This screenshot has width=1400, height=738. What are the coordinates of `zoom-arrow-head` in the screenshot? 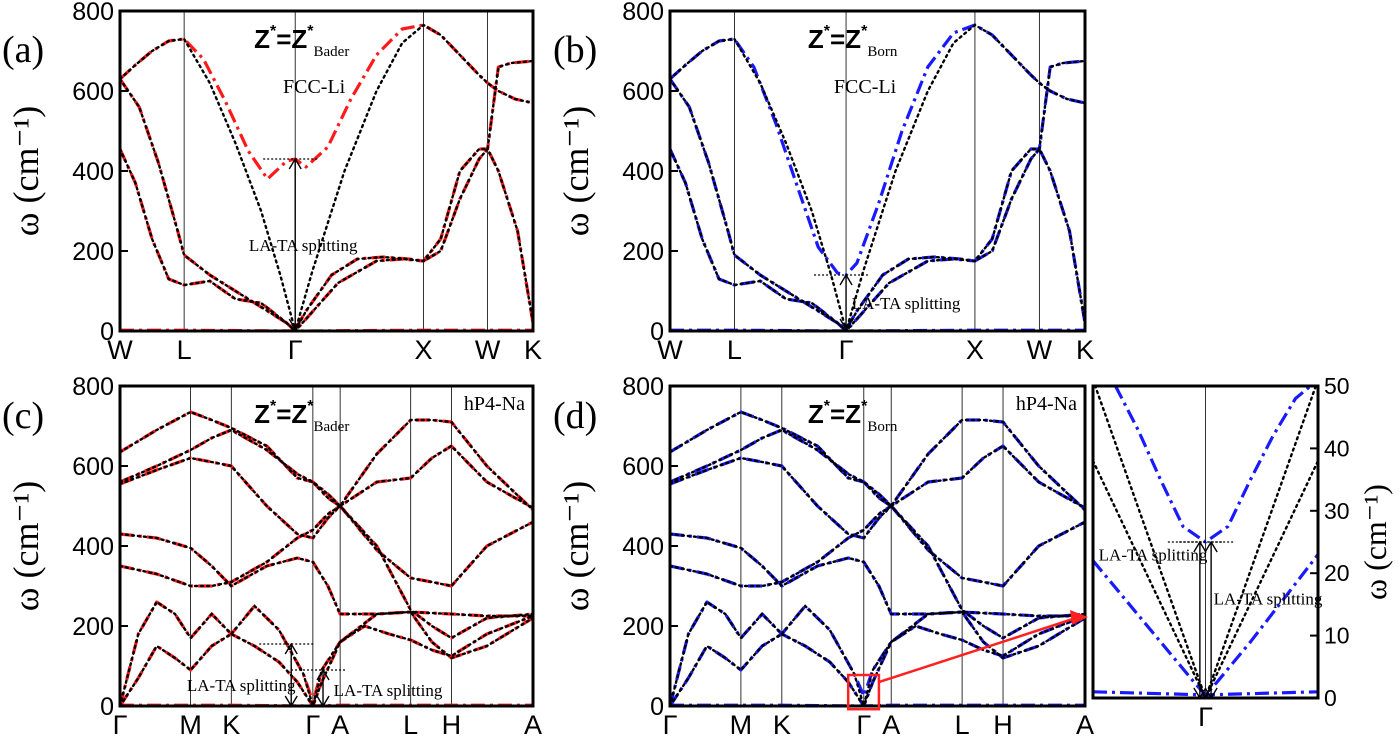 It's located at (1079, 617).